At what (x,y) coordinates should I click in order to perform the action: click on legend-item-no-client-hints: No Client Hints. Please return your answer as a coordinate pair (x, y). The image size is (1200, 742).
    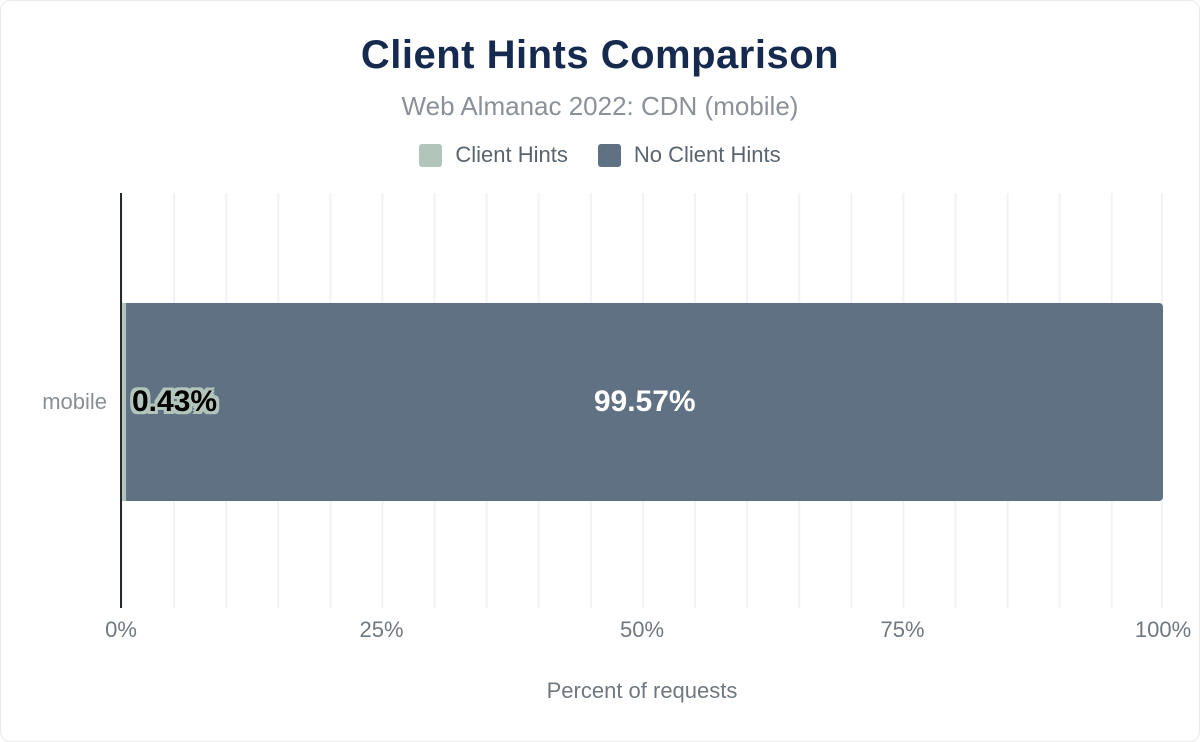
    Looking at the image, I should click on (689, 155).